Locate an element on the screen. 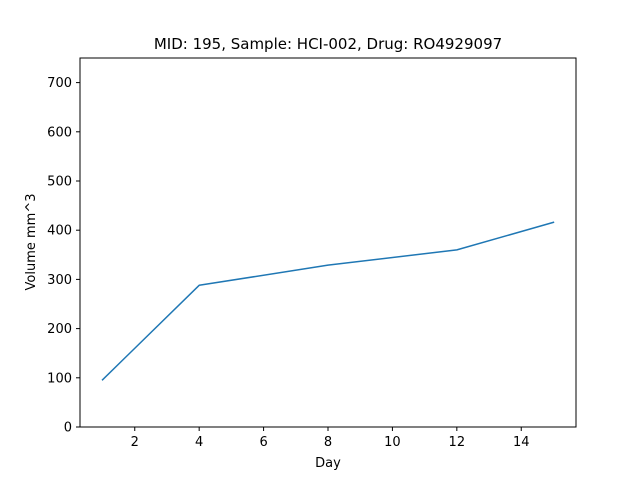  x-tick-label: 14 is located at coordinates (521, 442).